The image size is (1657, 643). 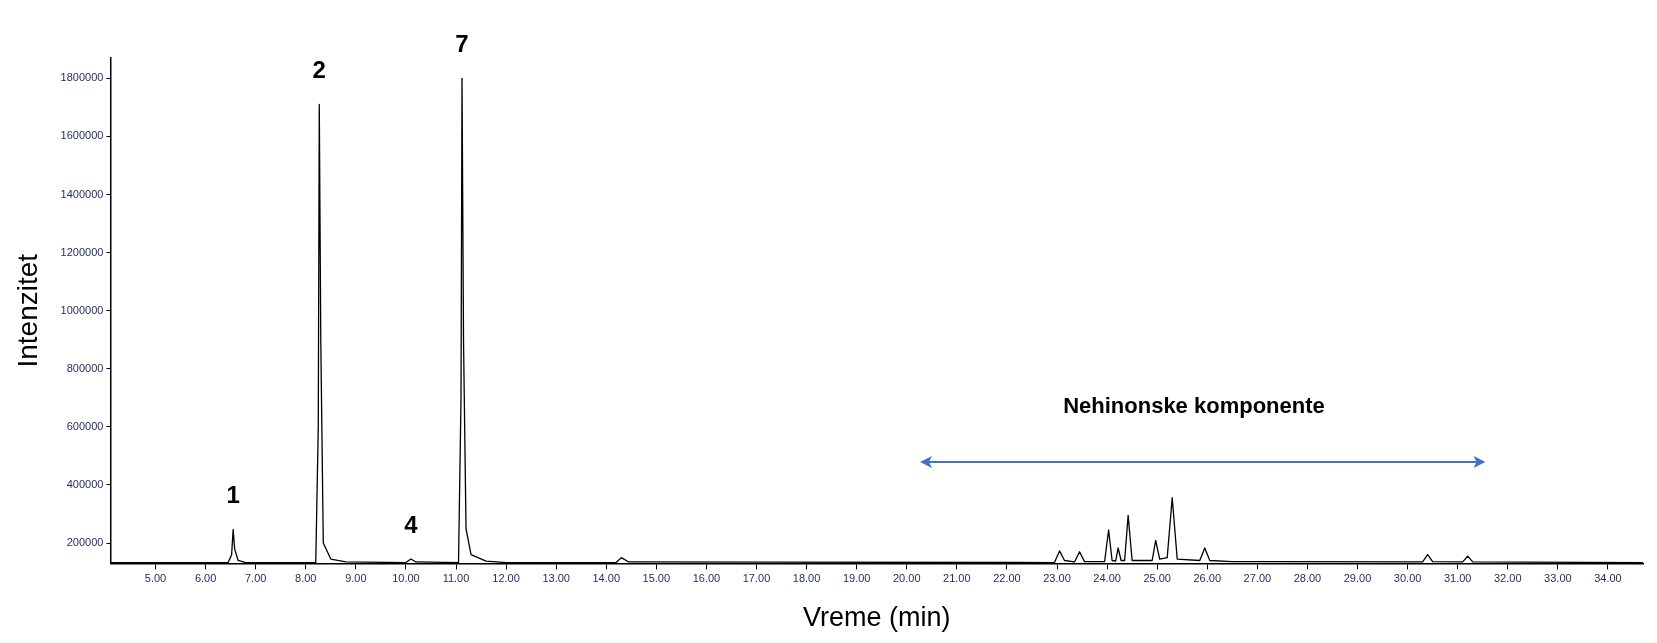 What do you see at coordinates (506, 578) in the screenshot?
I see `x-tick-label: 12.00` at bounding box center [506, 578].